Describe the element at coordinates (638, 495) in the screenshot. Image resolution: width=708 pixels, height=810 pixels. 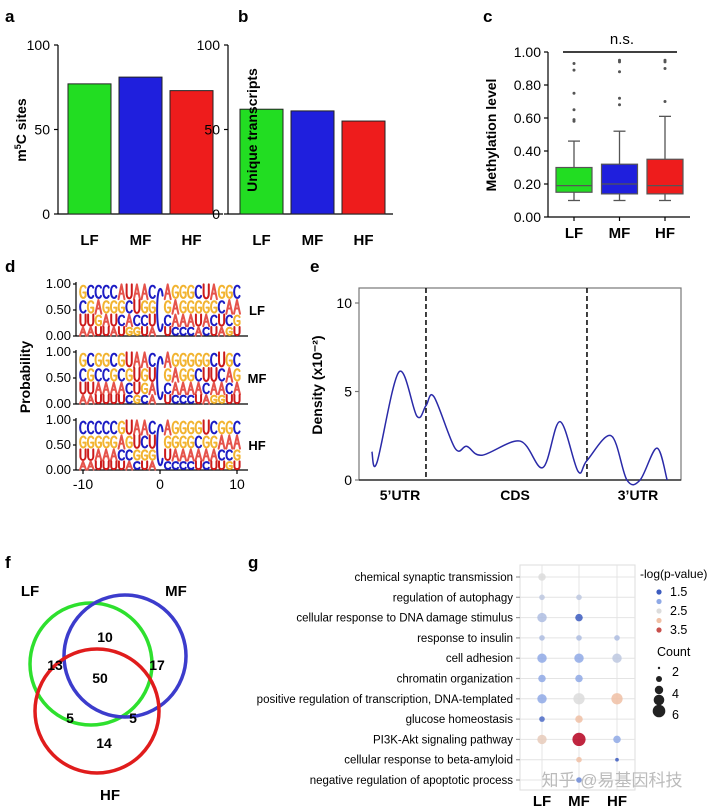
I see `region-label: 3’UTR` at that location.